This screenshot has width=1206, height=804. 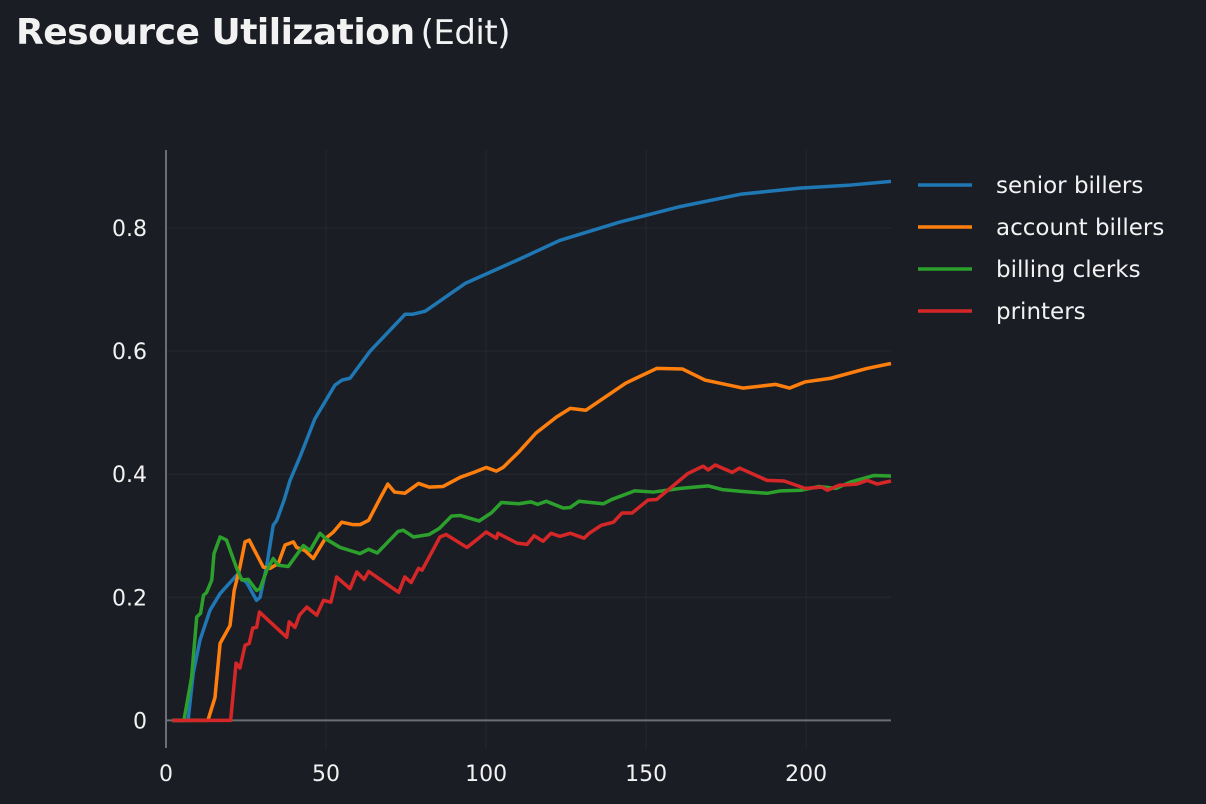 What do you see at coordinates (326, 774) in the screenshot?
I see `x-tick-label: 50` at bounding box center [326, 774].